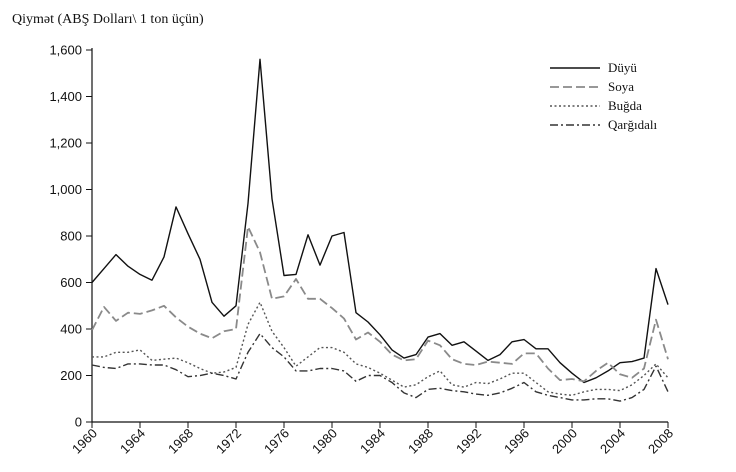 Image resolution: width=736 pixels, height=472 pixels. I want to click on y-tick-label: 600, so click(71, 282).